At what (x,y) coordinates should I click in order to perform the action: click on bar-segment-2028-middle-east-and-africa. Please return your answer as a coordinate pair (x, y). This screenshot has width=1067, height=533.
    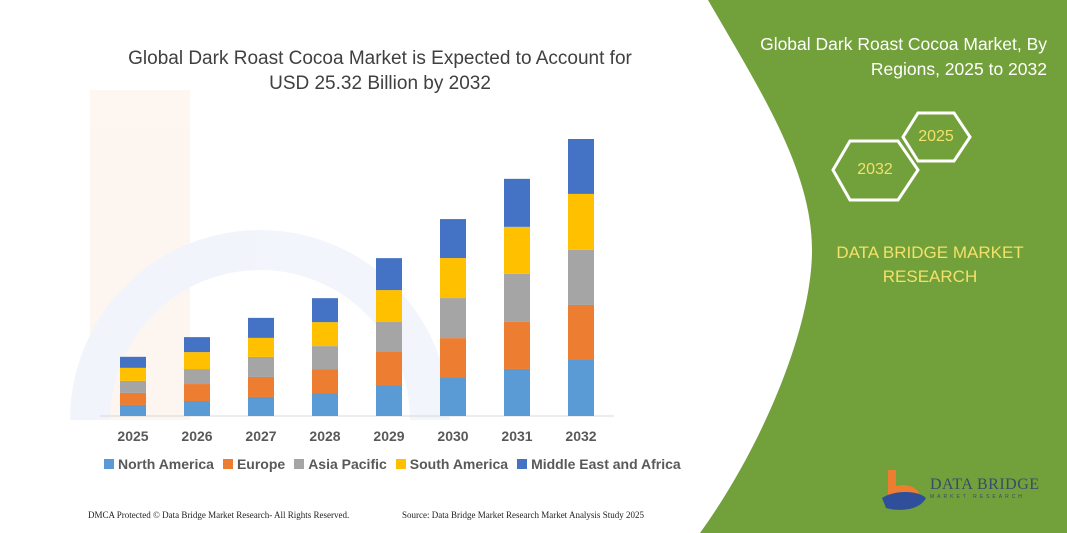
    Looking at the image, I should click on (325, 310).